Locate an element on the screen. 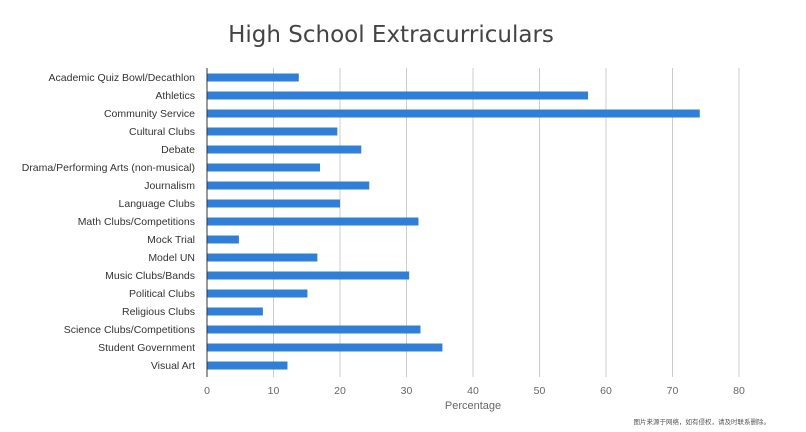 This screenshot has height=432, width=806. watermark-text: 图片来源于网络，如有侵权，请及时联系删除。 is located at coordinates (702, 421).